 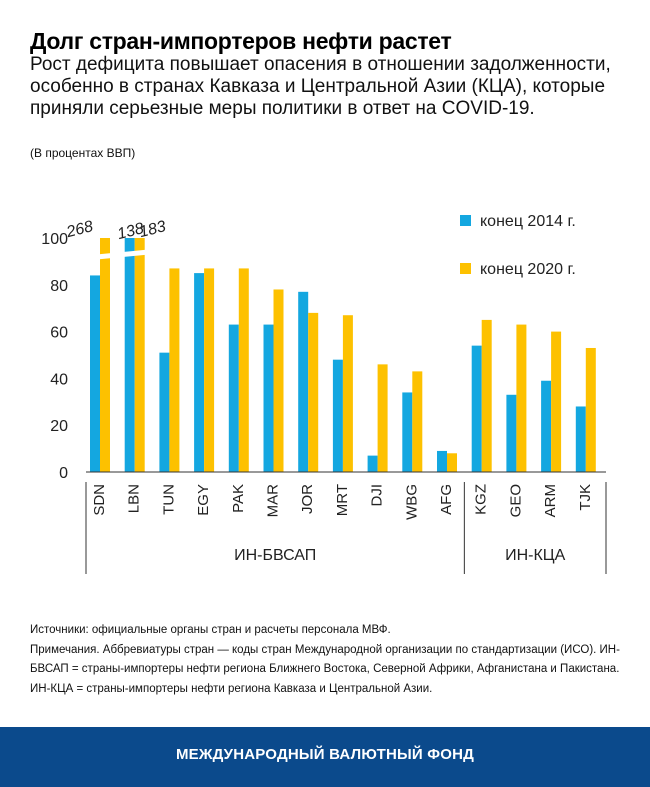 I want to click on x-tick-label: TUN, so click(x=168, y=499).